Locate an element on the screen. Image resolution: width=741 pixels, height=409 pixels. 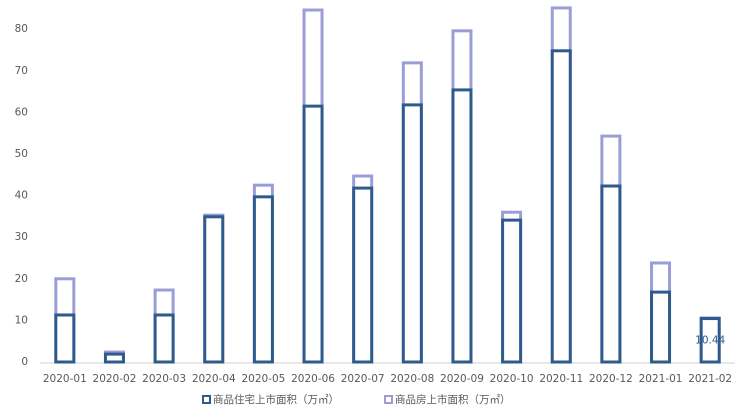
x-tick-label: 2020-11 is located at coordinates (561, 379).